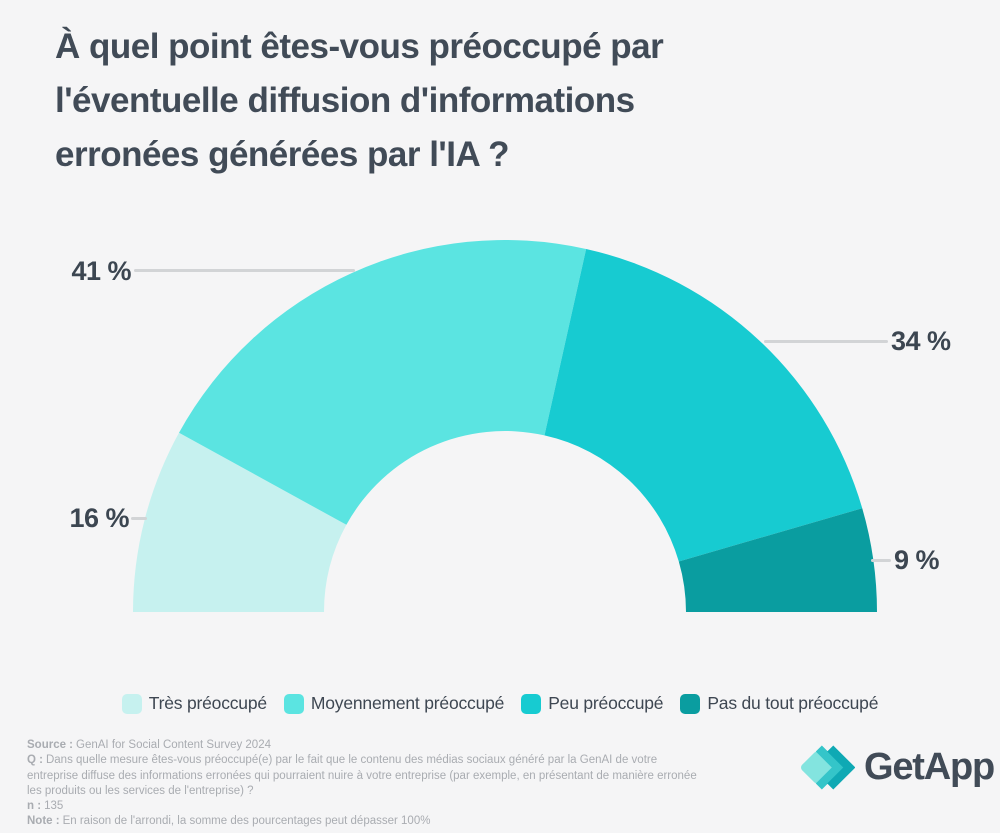 The width and height of the screenshot is (1000, 833). Describe the element at coordinates (293, 703) in the screenshot. I see `legend-swatch-moyennement` at that location.